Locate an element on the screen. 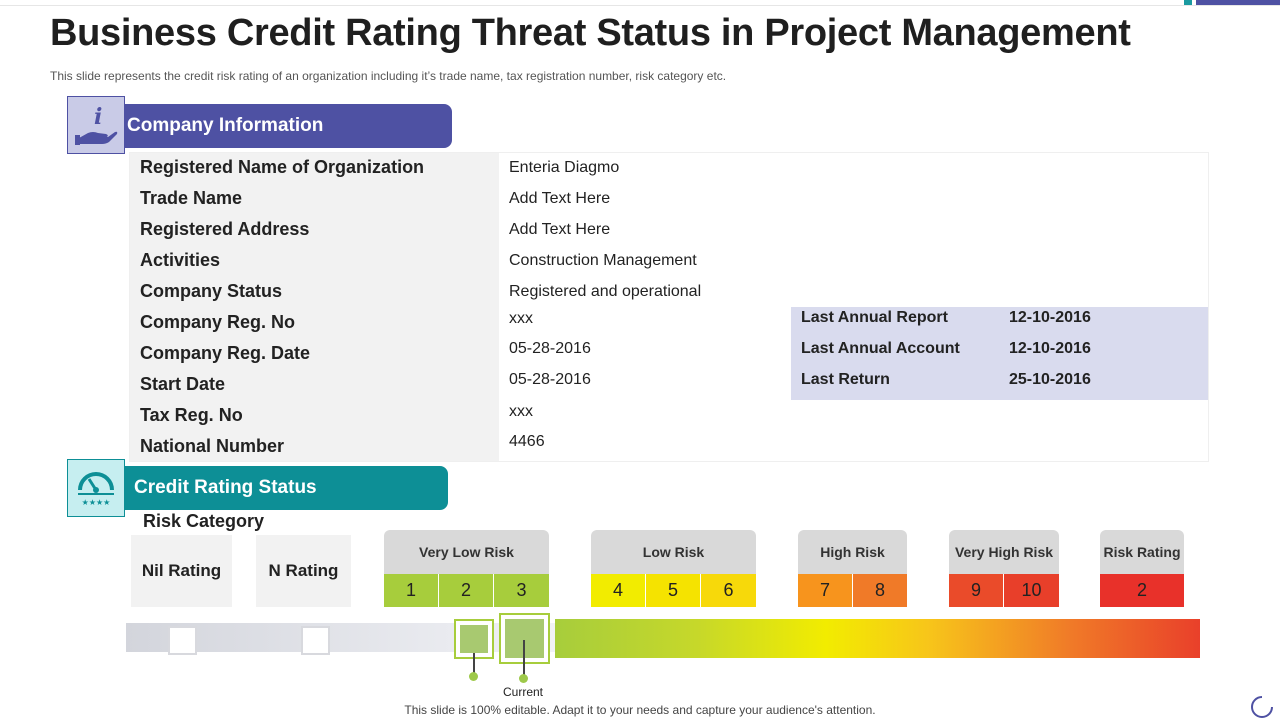  value-start-date: 05-28-2016 is located at coordinates (550, 379).